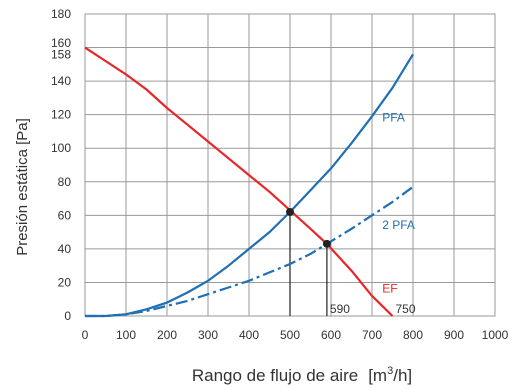 This screenshot has width=516, height=389. Describe the element at coordinates (167, 335) in the screenshot. I see `x-tick-label: 200` at that location.